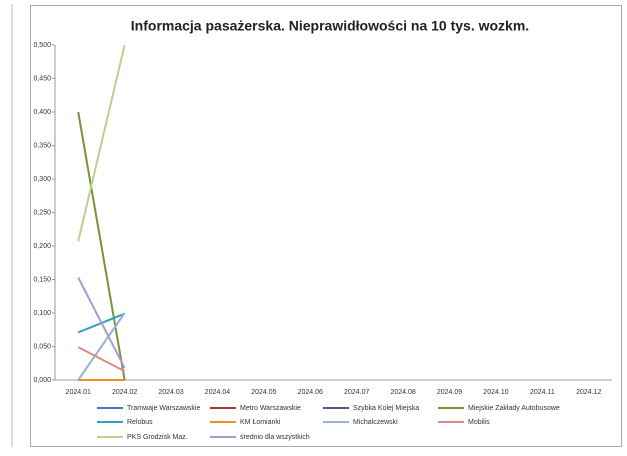 The width and height of the screenshot is (627, 456). Describe the element at coordinates (514, 408) in the screenshot. I see `legend-label: Miejskie Zakłady Autobusowe` at that location.